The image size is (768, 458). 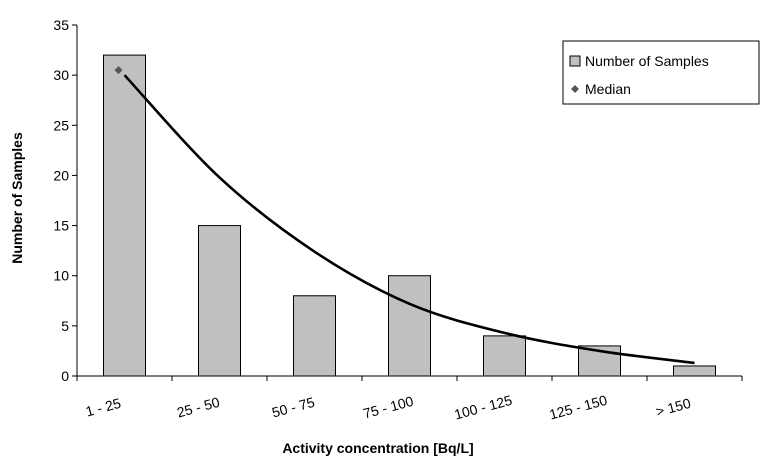 What do you see at coordinates (608, 89) in the screenshot?
I see `legend-label-median: Median` at bounding box center [608, 89].